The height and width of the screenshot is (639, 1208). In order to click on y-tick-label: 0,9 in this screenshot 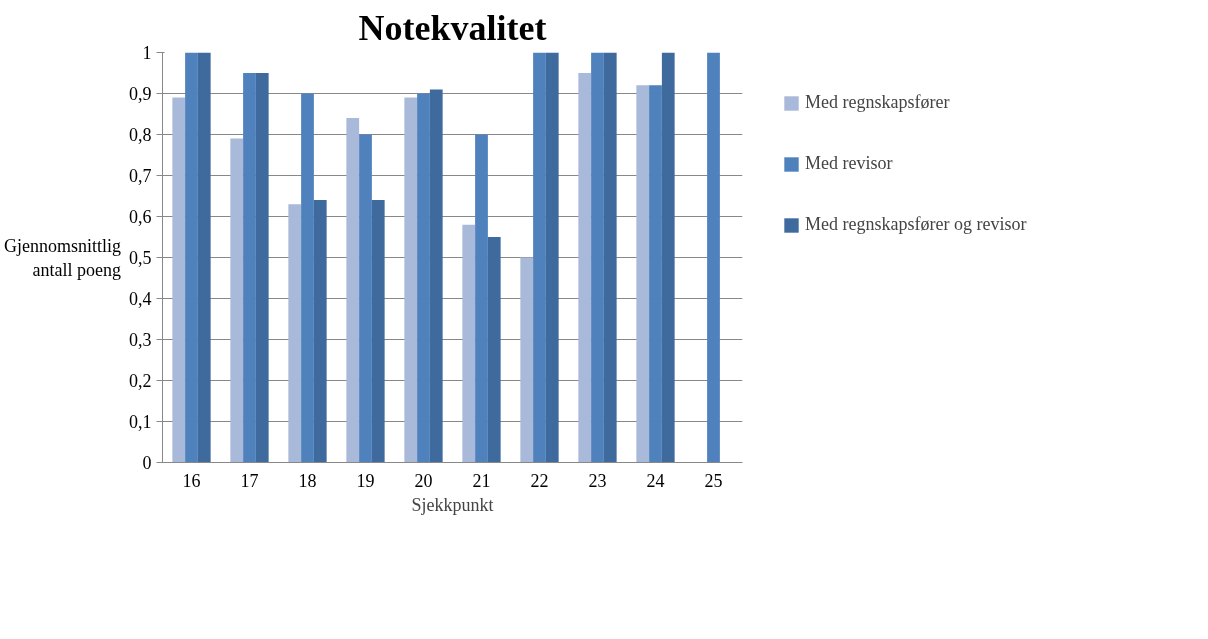, I will do `click(140, 94)`.